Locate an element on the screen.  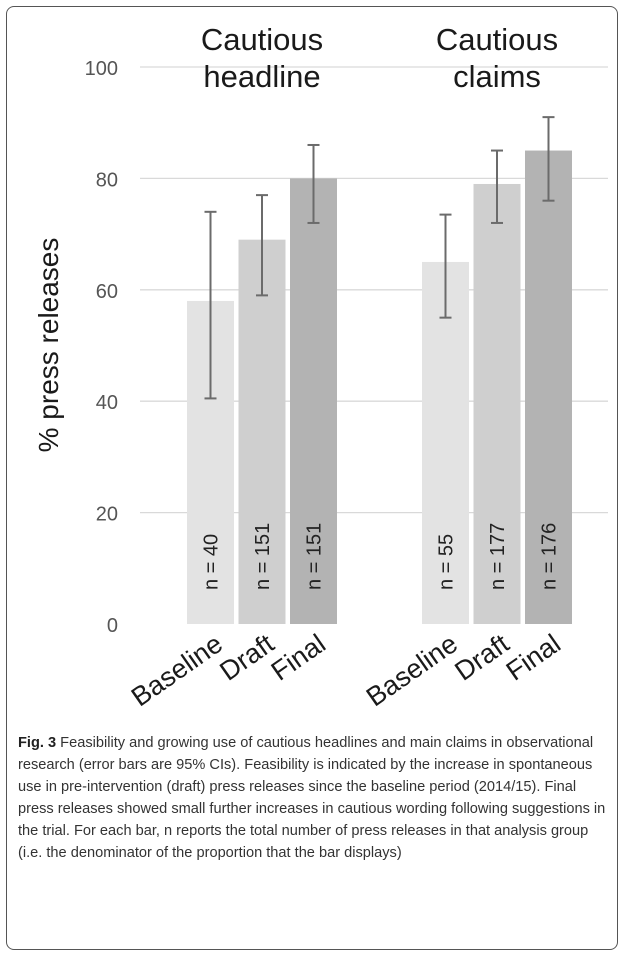
n-label: n = 177 is located at coordinates (498, 556).